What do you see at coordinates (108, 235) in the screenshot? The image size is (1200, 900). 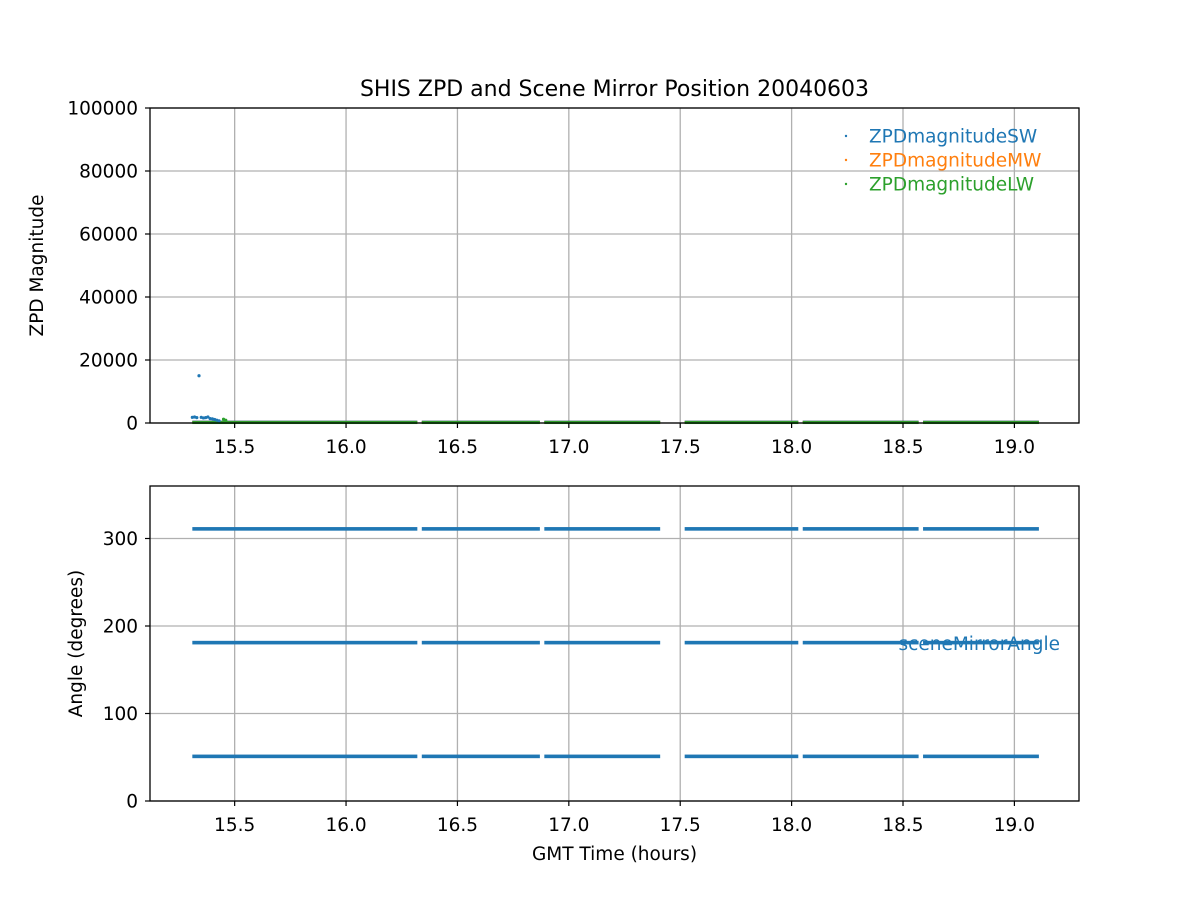 I see `zpd-y-tick-label: 60000` at bounding box center [108, 235].